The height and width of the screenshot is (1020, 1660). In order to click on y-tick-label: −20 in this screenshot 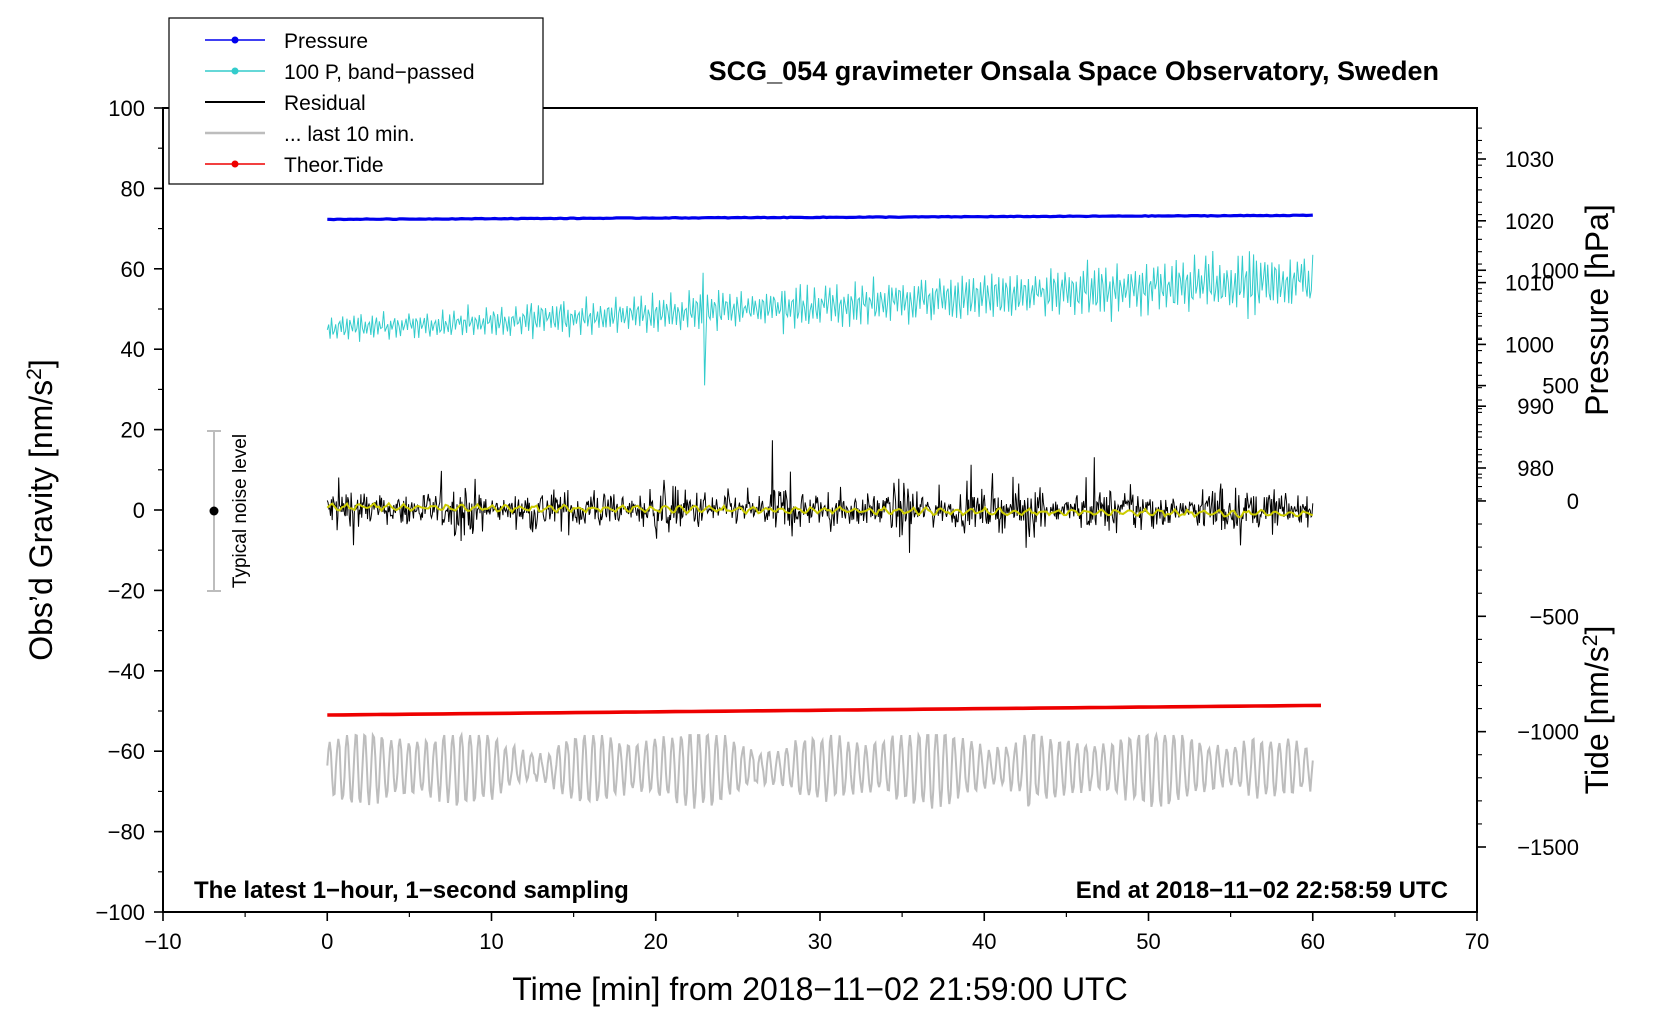, I will do `click(126, 590)`.